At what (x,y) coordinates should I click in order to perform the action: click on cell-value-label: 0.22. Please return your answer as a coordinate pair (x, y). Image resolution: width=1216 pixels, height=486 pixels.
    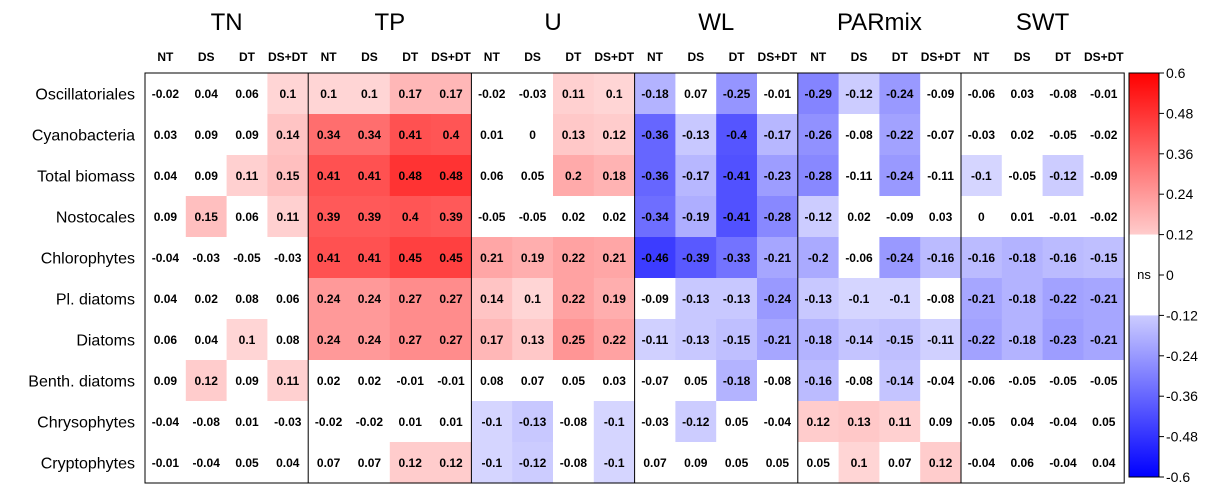
    Looking at the image, I should click on (574, 258).